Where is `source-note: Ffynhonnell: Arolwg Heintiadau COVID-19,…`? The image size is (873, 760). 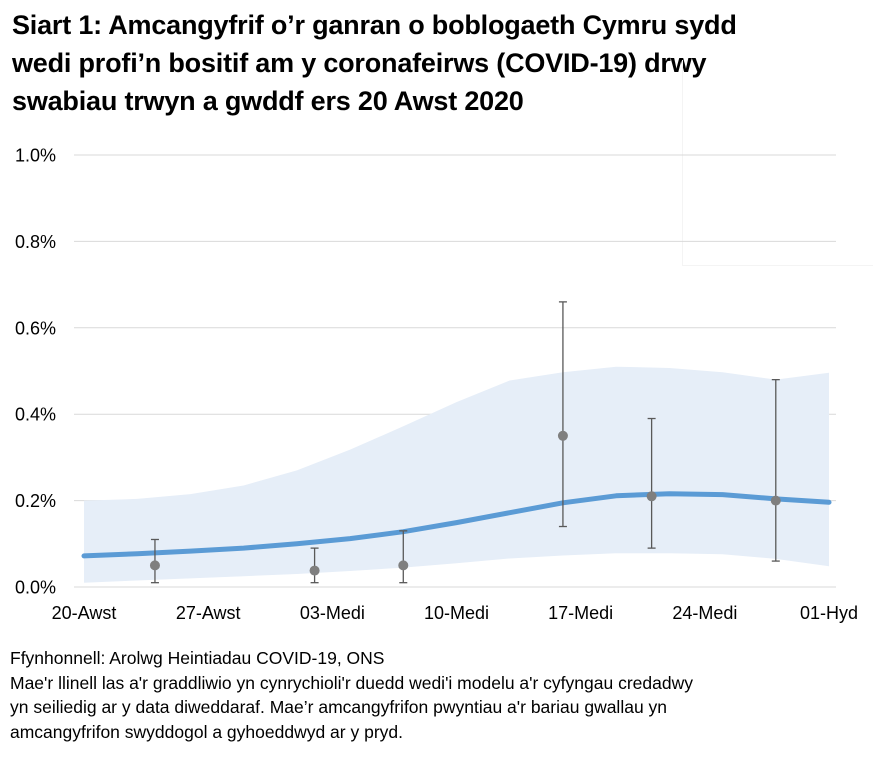 source-note: Ffynhonnell: Arolwg Heintiadau COVID-19,… is located at coordinates (197, 658).